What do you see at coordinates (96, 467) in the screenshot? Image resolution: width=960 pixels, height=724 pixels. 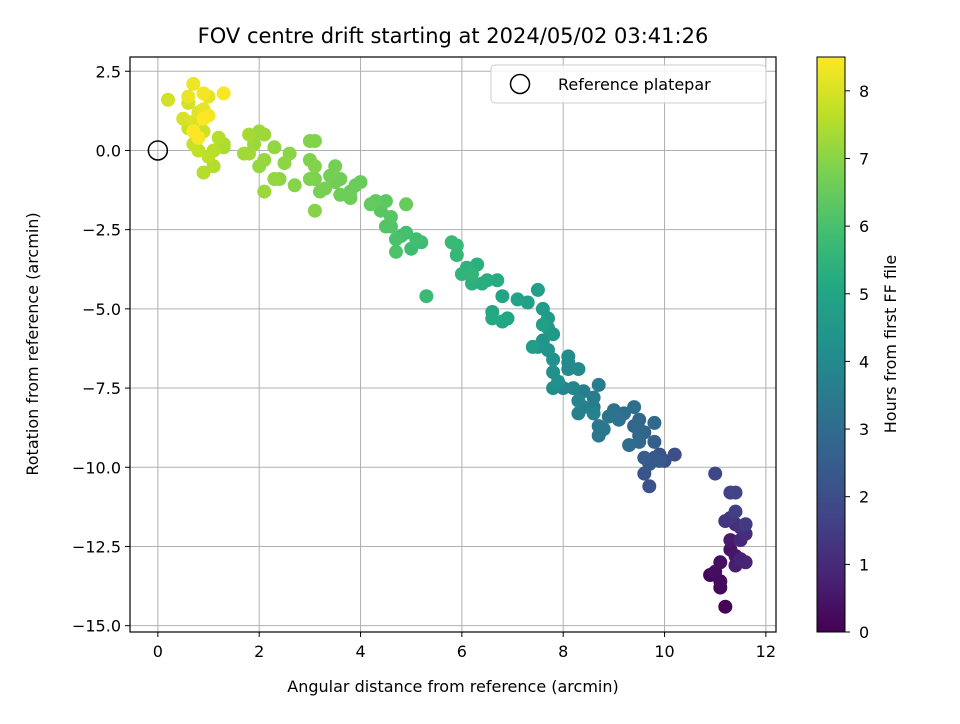 I see `y-tick-label-5: −10.0` at bounding box center [96, 467].